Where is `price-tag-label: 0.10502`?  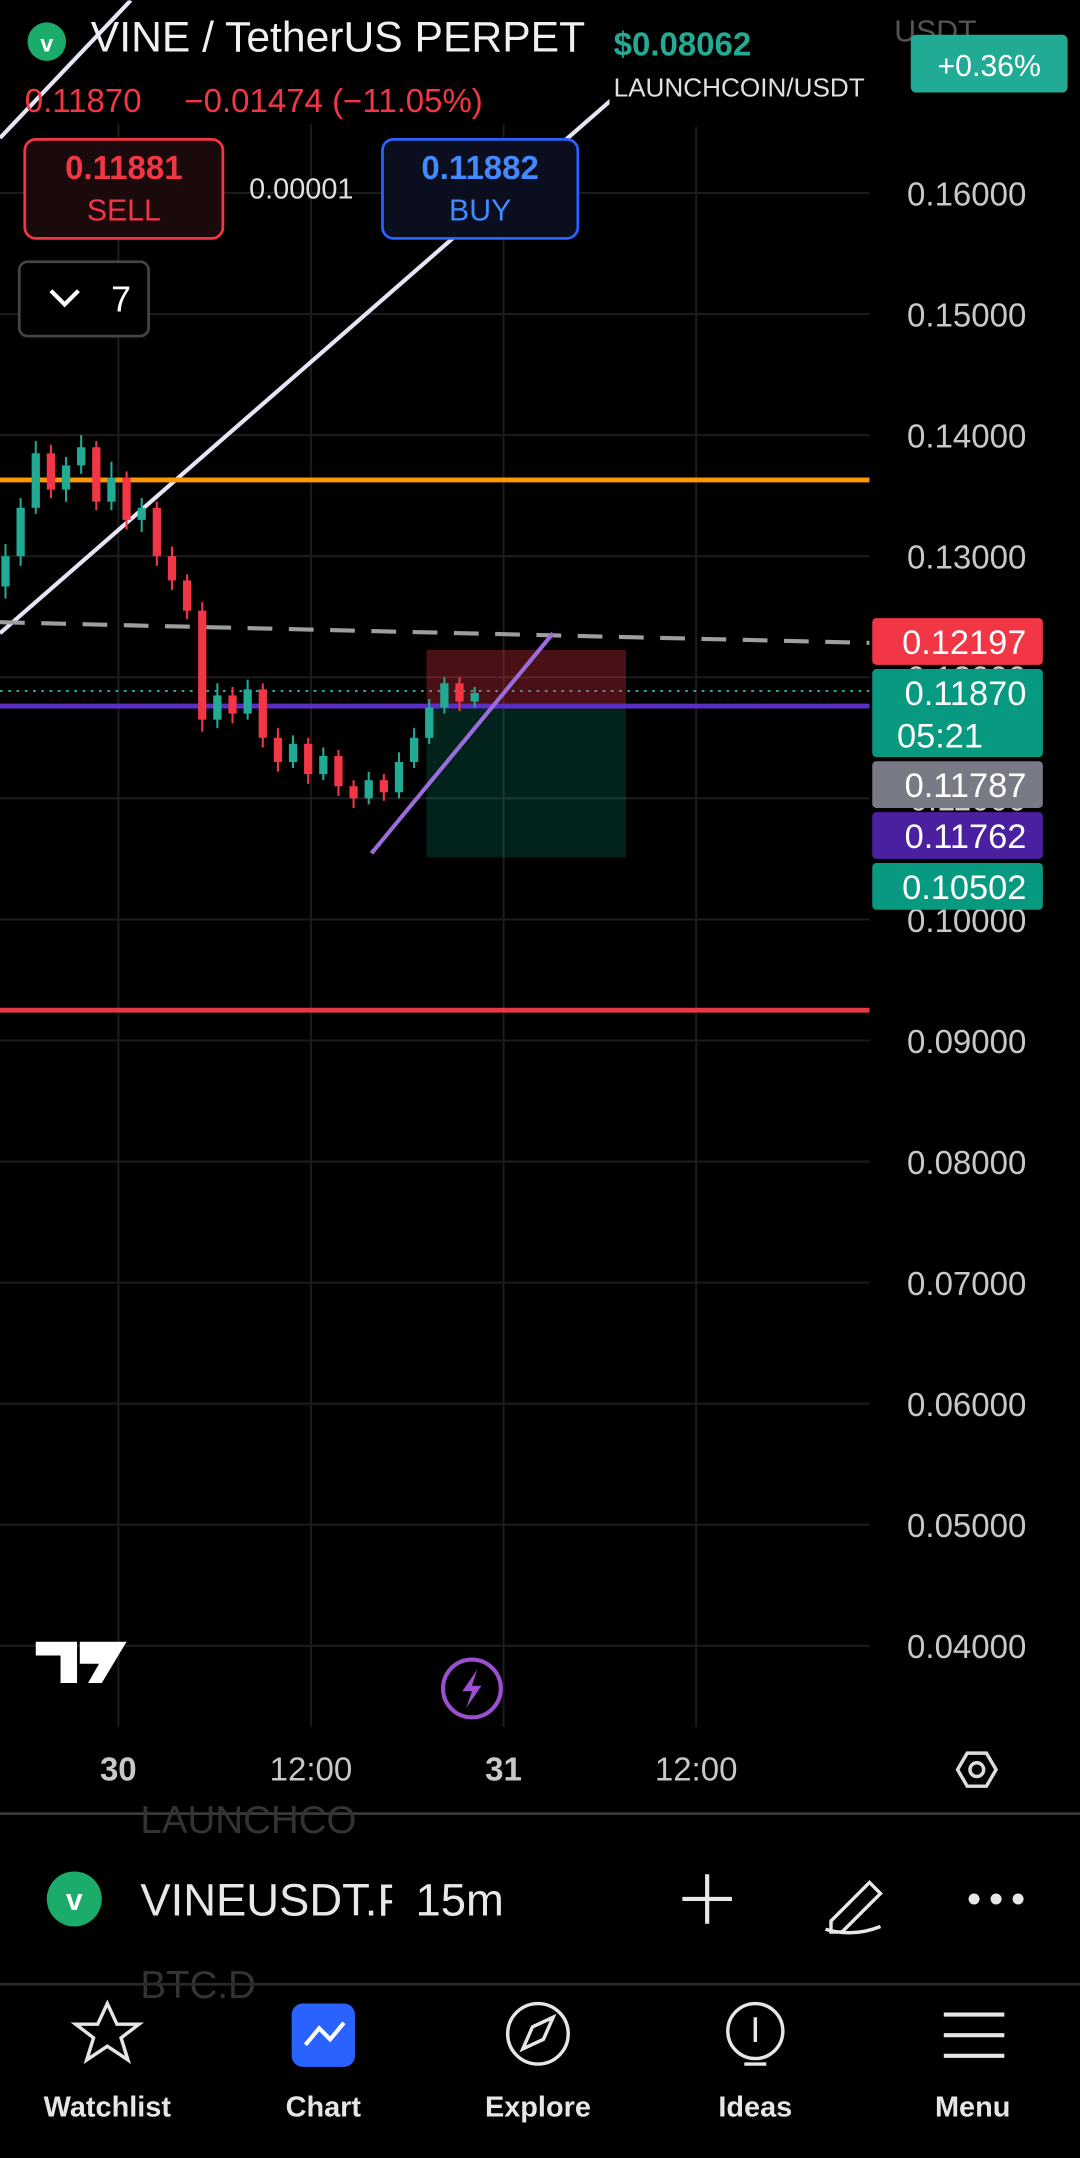
price-tag-label: 0.10502 is located at coordinates (964, 888).